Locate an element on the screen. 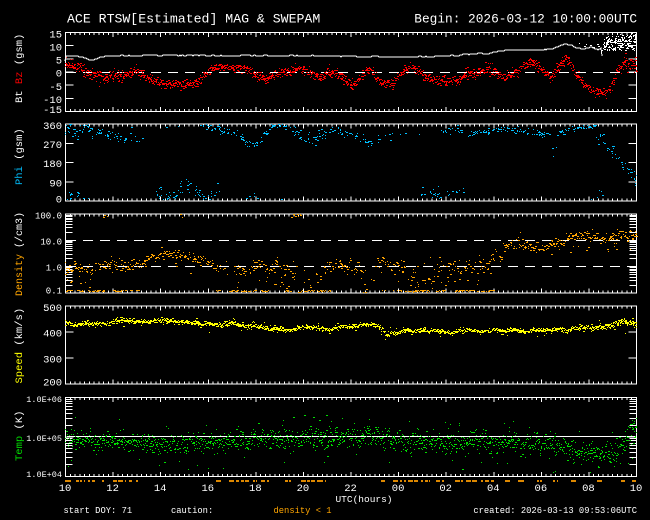 Image resolution: width=650 pixels, height=520 pixels. svg-text: 12 is located at coordinates (112, 489).